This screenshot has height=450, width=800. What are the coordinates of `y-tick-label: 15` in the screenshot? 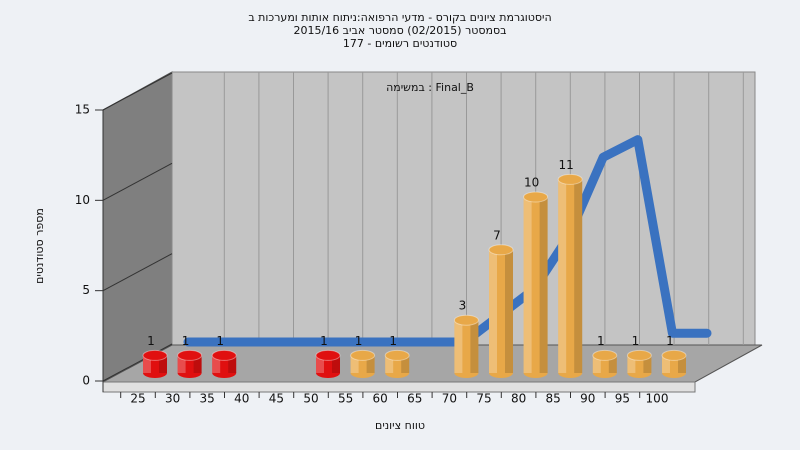 It's located at (82, 110).